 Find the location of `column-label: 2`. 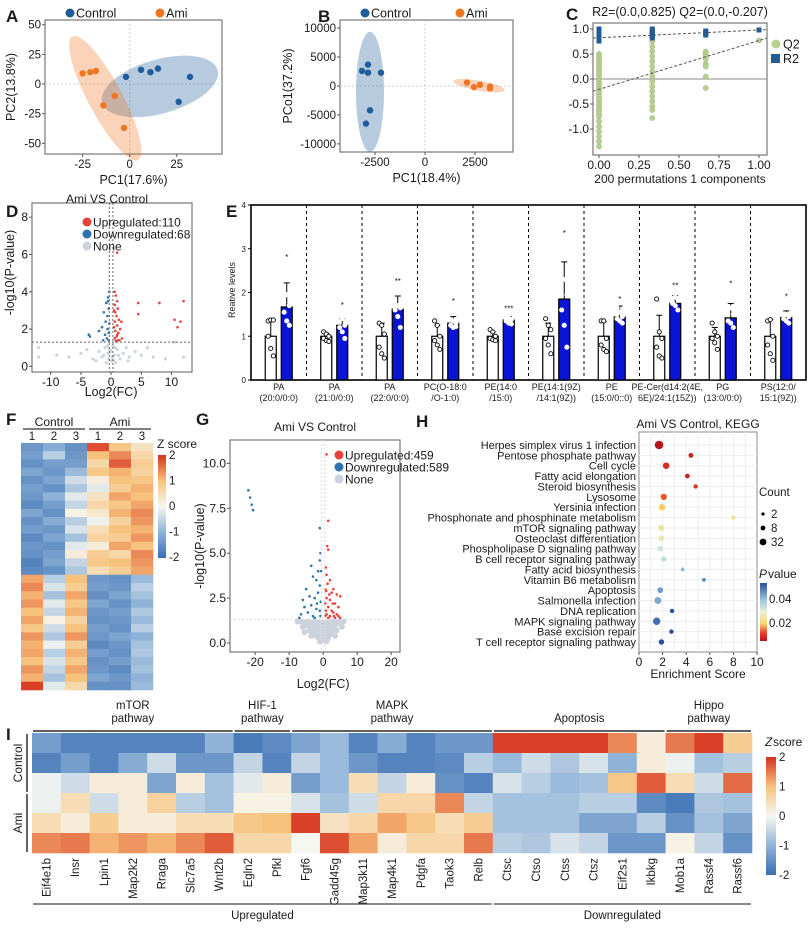

column-label: 2 is located at coordinates (120, 437).